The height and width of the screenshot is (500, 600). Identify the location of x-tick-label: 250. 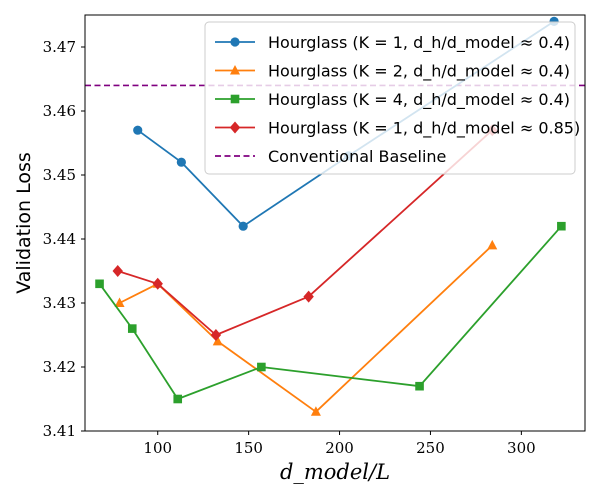
(430, 448).